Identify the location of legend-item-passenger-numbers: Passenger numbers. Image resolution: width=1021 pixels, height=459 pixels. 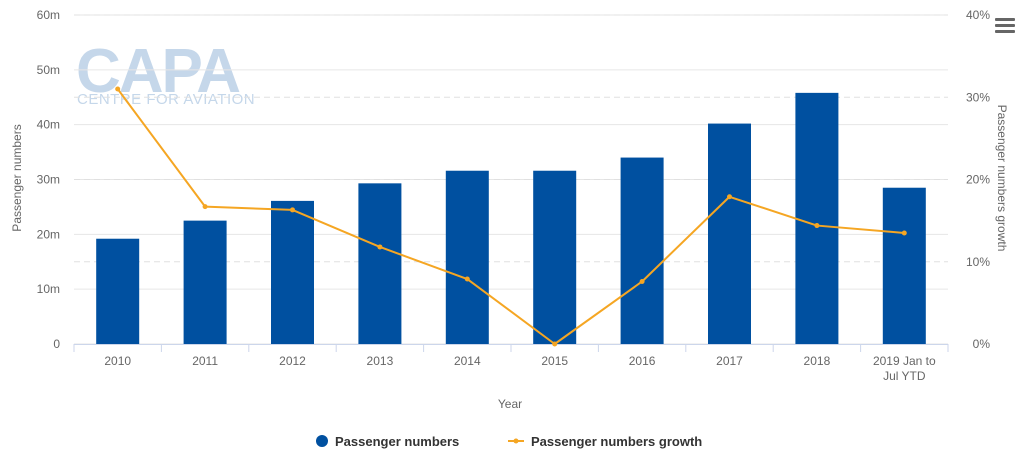
(387, 441).